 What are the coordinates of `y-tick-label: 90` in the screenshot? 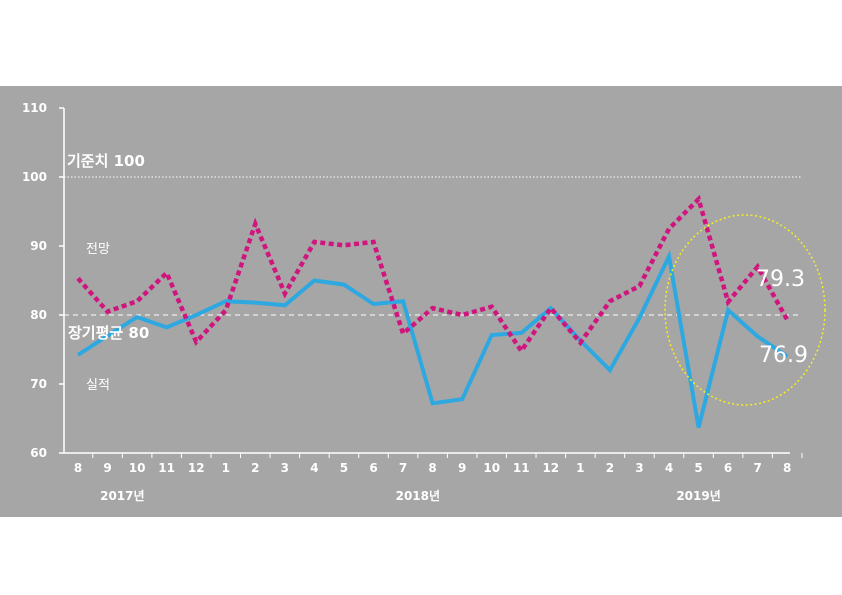 It's located at (38, 246).